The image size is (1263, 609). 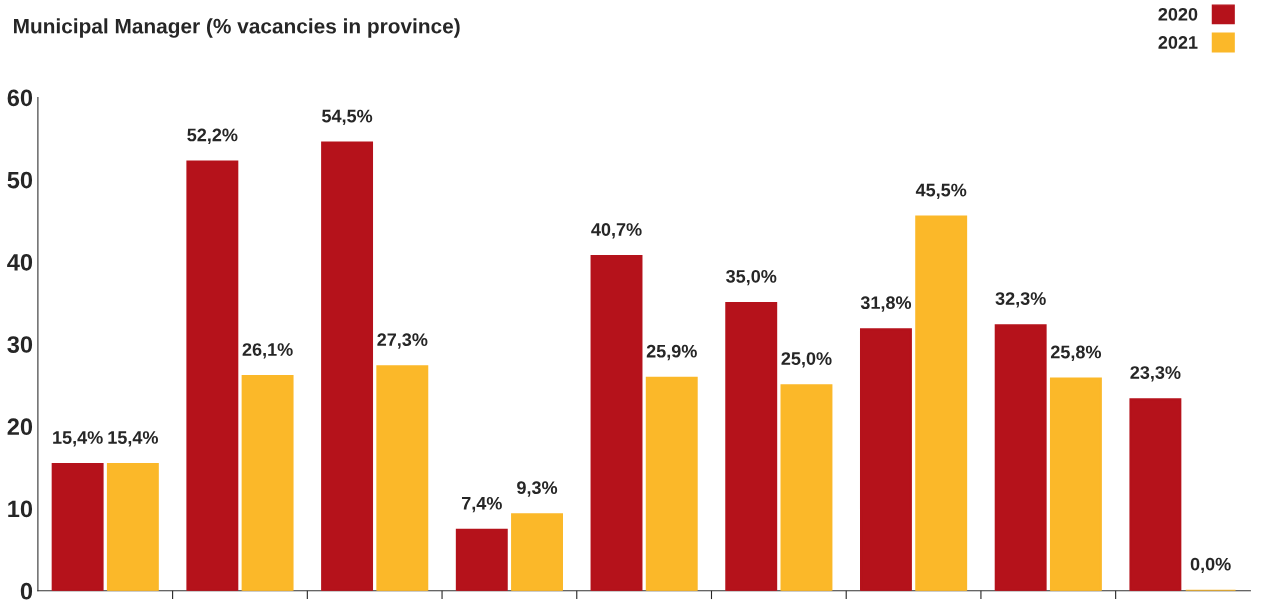 I want to click on data-label: 35,0%, so click(x=751, y=277).